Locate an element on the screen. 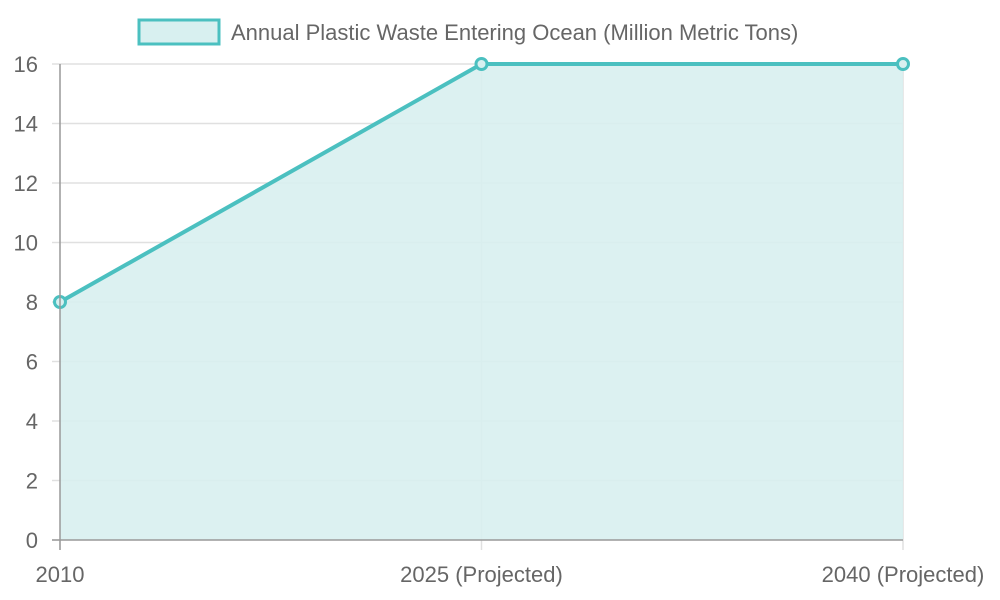 Image resolution: width=1000 pixels, height=600 pixels. y-tick-label: 0 is located at coordinates (32, 540).